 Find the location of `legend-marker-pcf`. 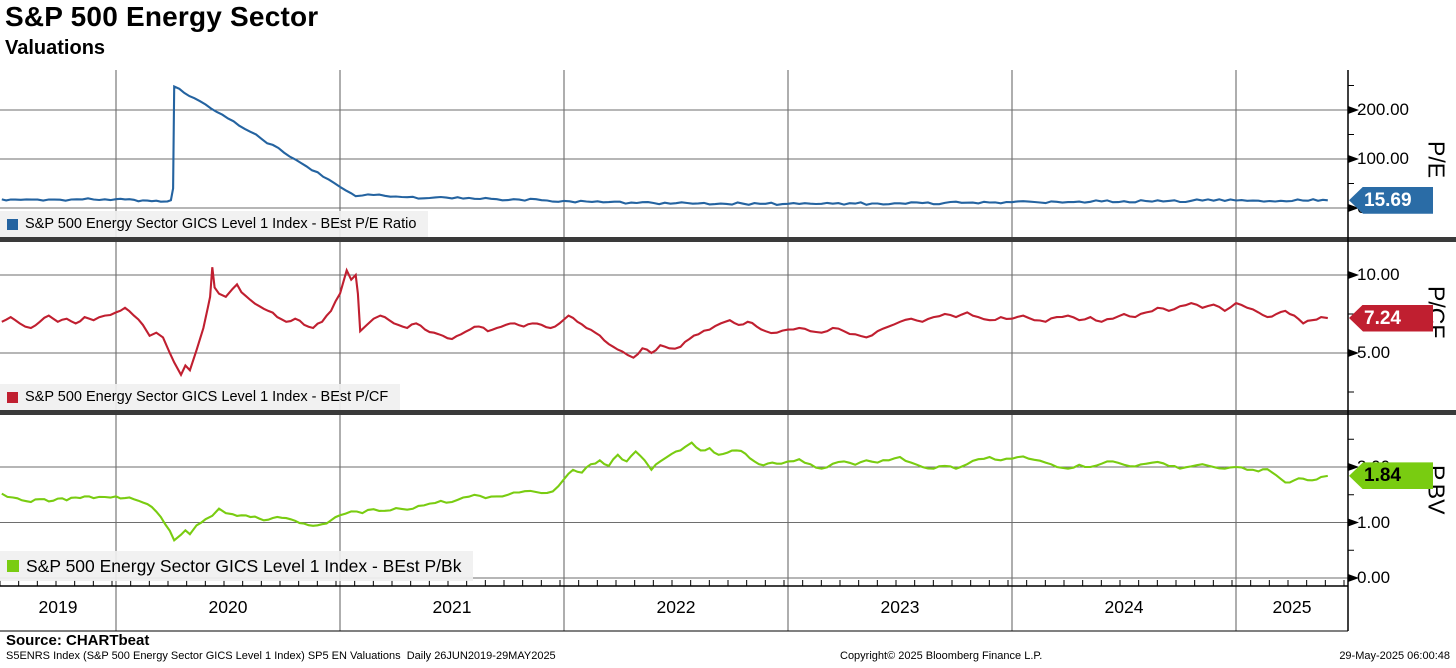

legend-marker-pcf is located at coordinates (12, 397).